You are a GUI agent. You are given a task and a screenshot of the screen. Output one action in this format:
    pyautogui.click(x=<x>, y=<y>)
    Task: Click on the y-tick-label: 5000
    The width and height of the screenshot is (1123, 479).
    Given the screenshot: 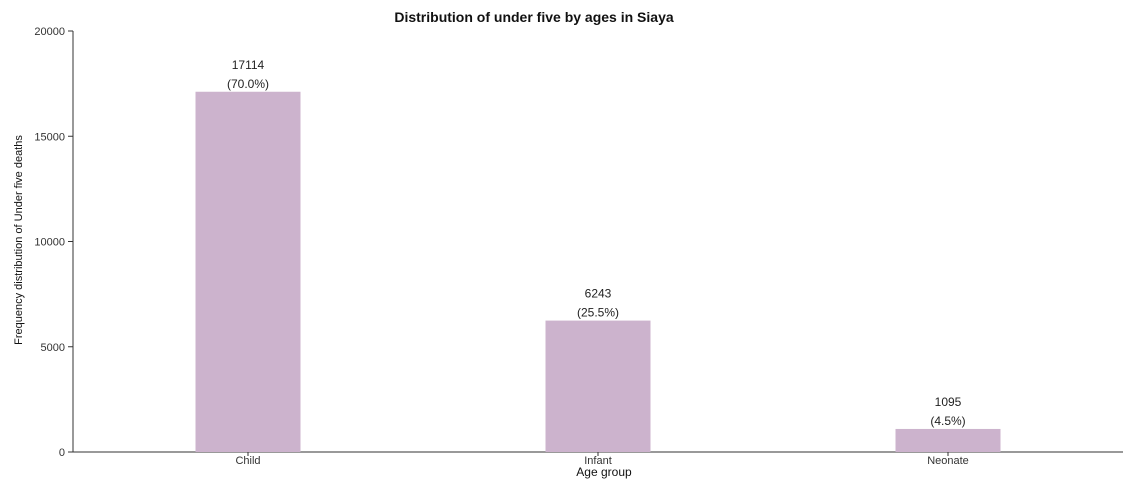 What is the action you would take?
    pyautogui.click(x=53, y=348)
    